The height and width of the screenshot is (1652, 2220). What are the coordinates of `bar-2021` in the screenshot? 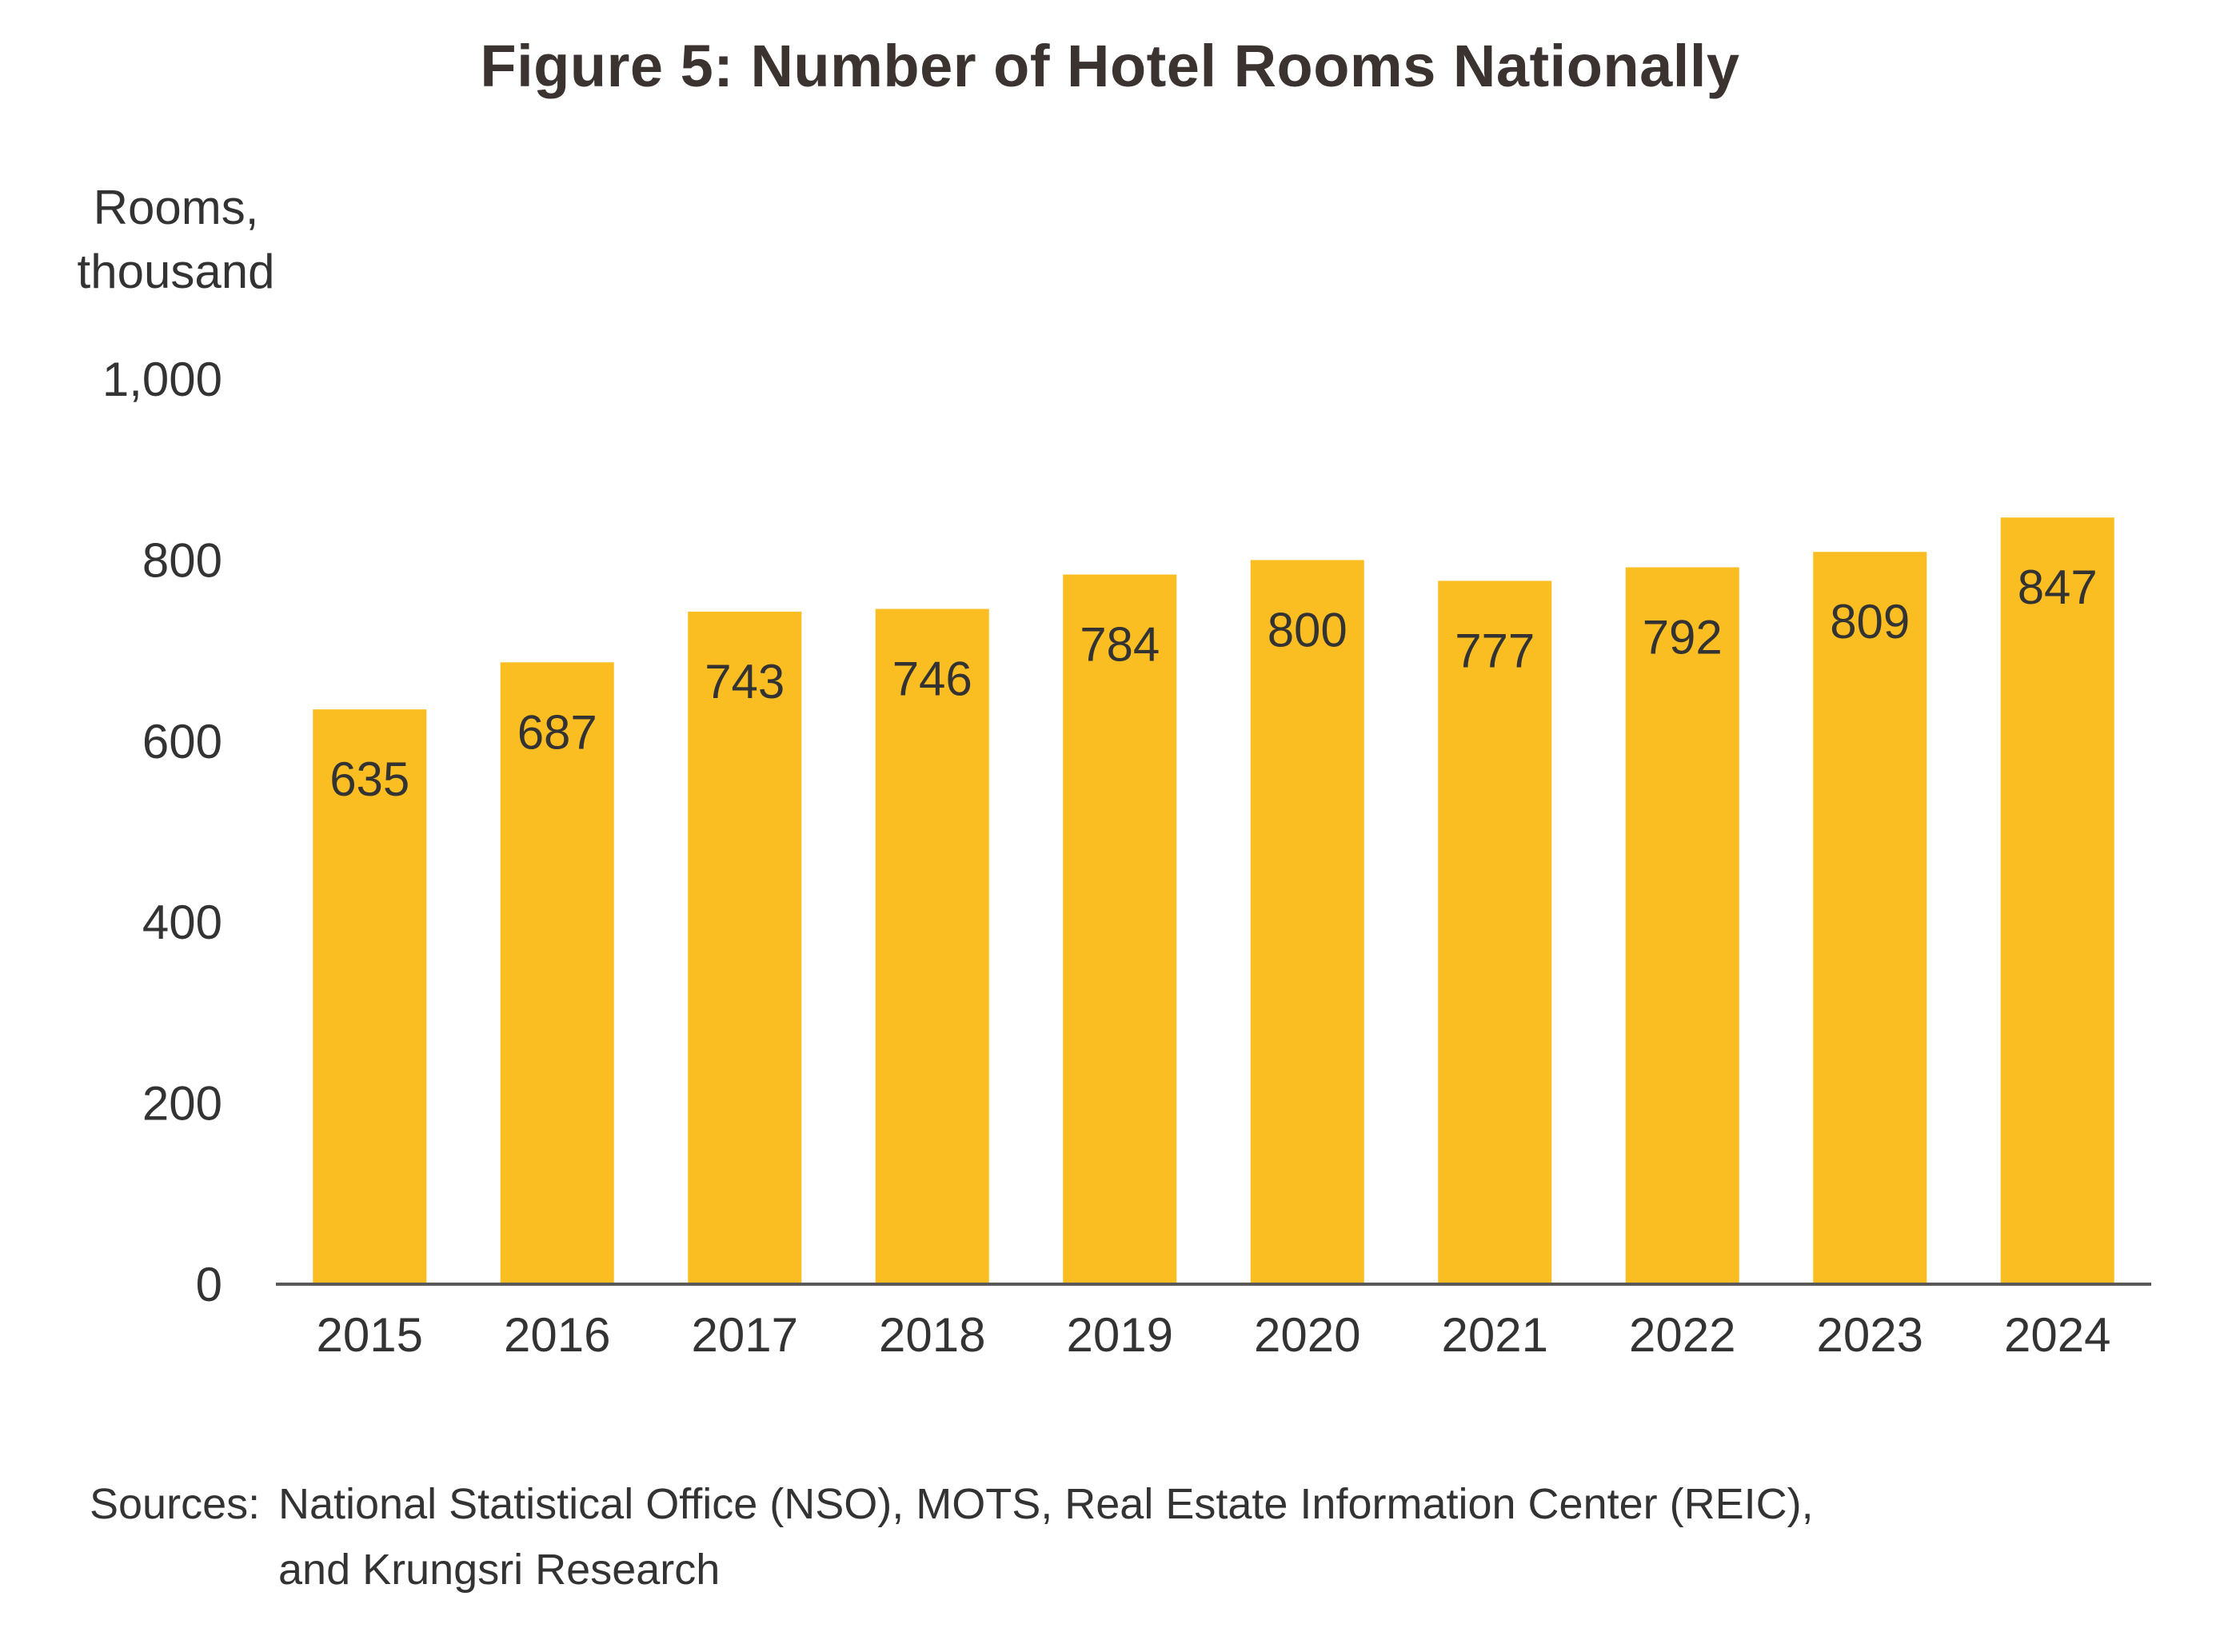 It's located at (1495, 933).